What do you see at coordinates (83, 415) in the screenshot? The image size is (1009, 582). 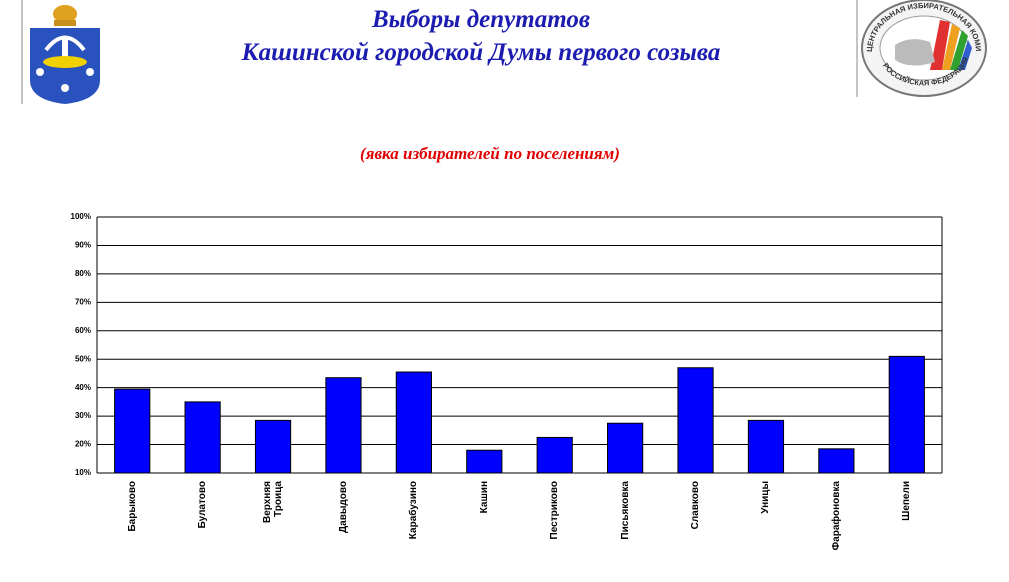 I see `y-tick-label: 30%` at bounding box center [83, 415].